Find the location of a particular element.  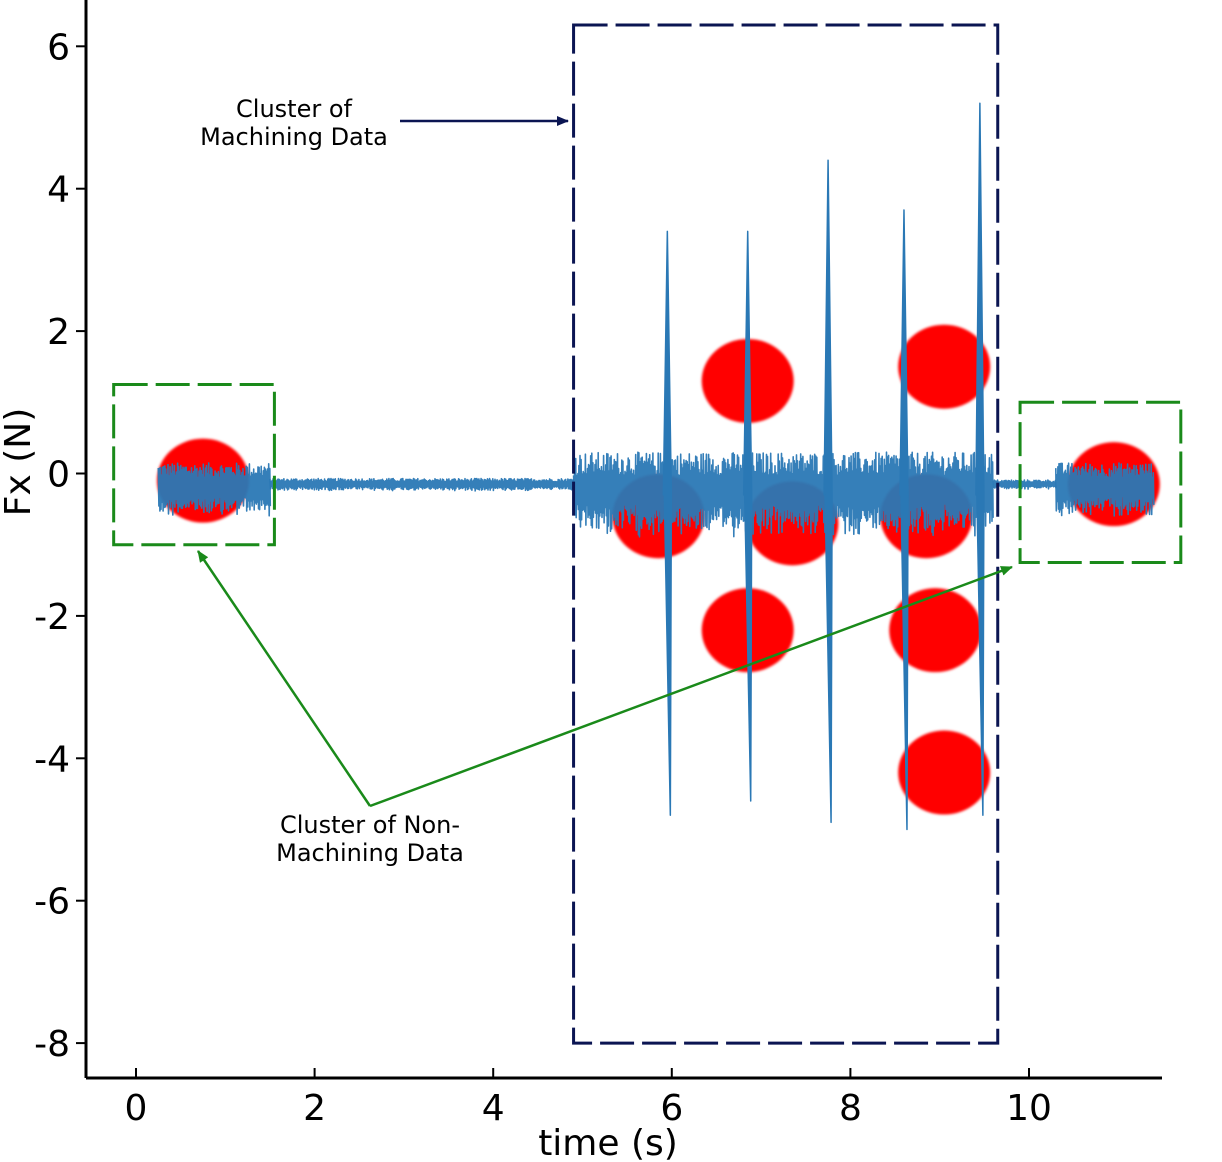

x-tick-label: 10 is located at coordinates (1029, 1108).